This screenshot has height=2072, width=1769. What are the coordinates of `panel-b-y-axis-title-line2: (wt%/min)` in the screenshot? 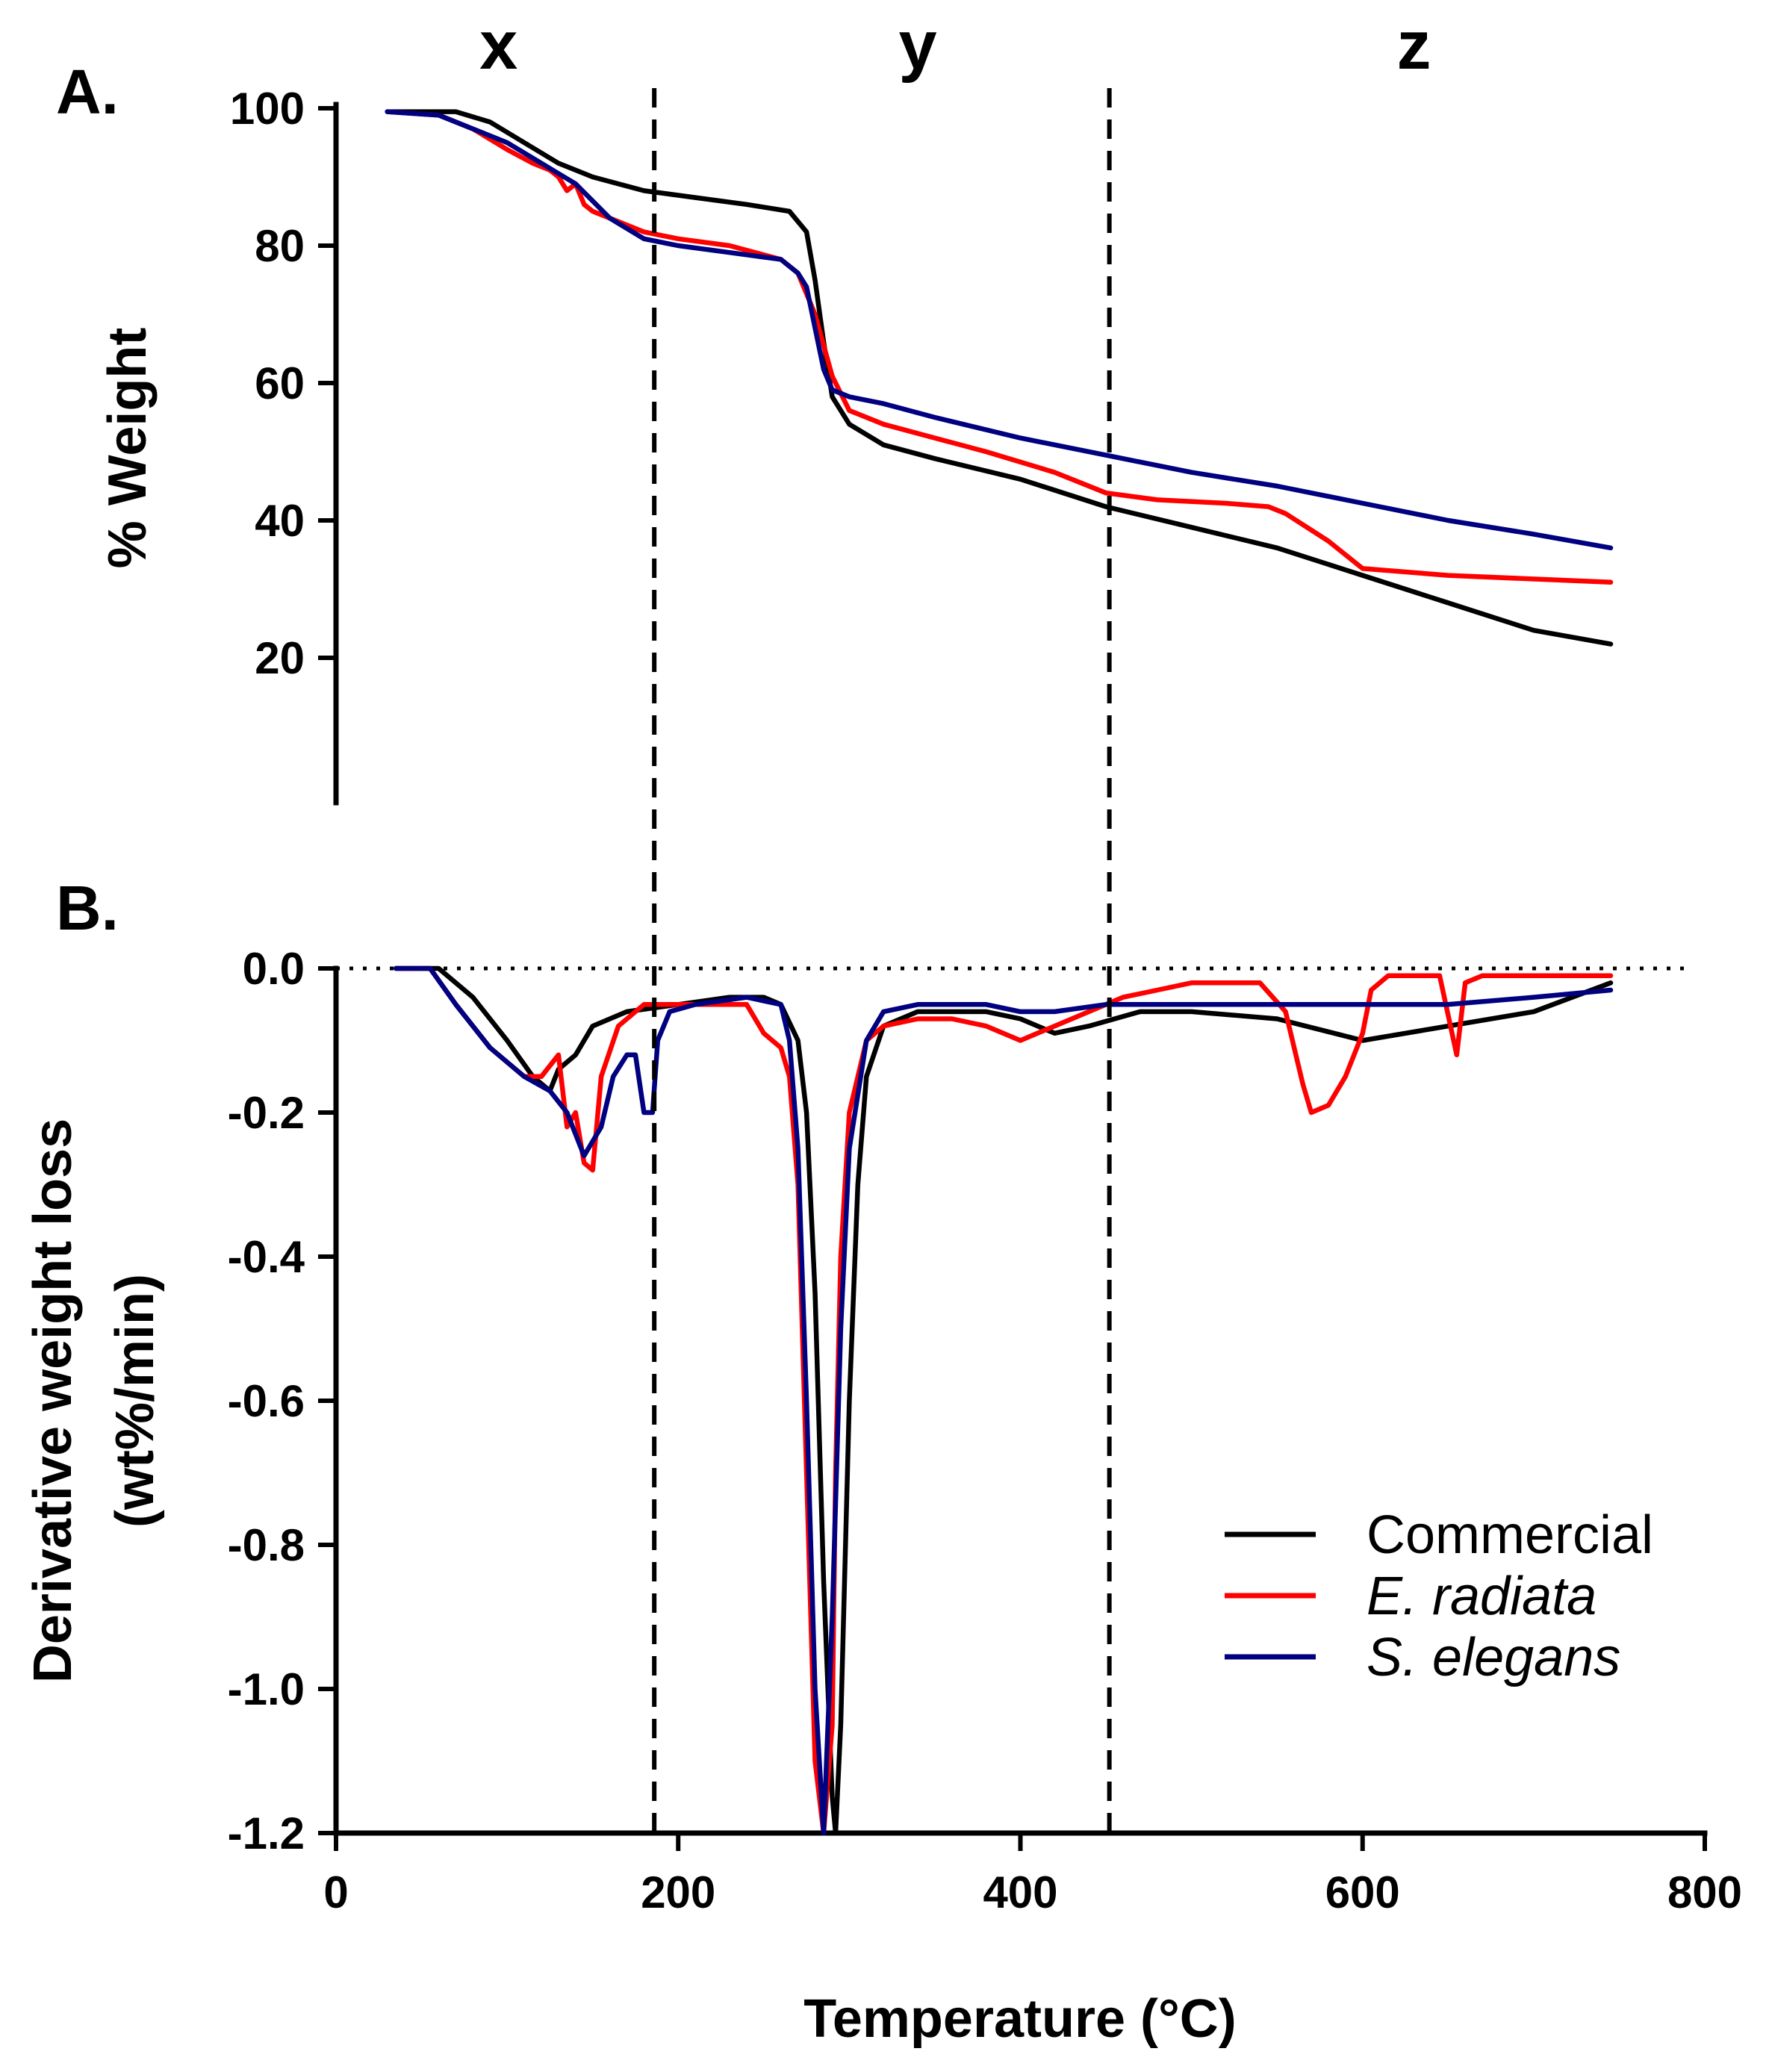 It's located at (135, 1401).